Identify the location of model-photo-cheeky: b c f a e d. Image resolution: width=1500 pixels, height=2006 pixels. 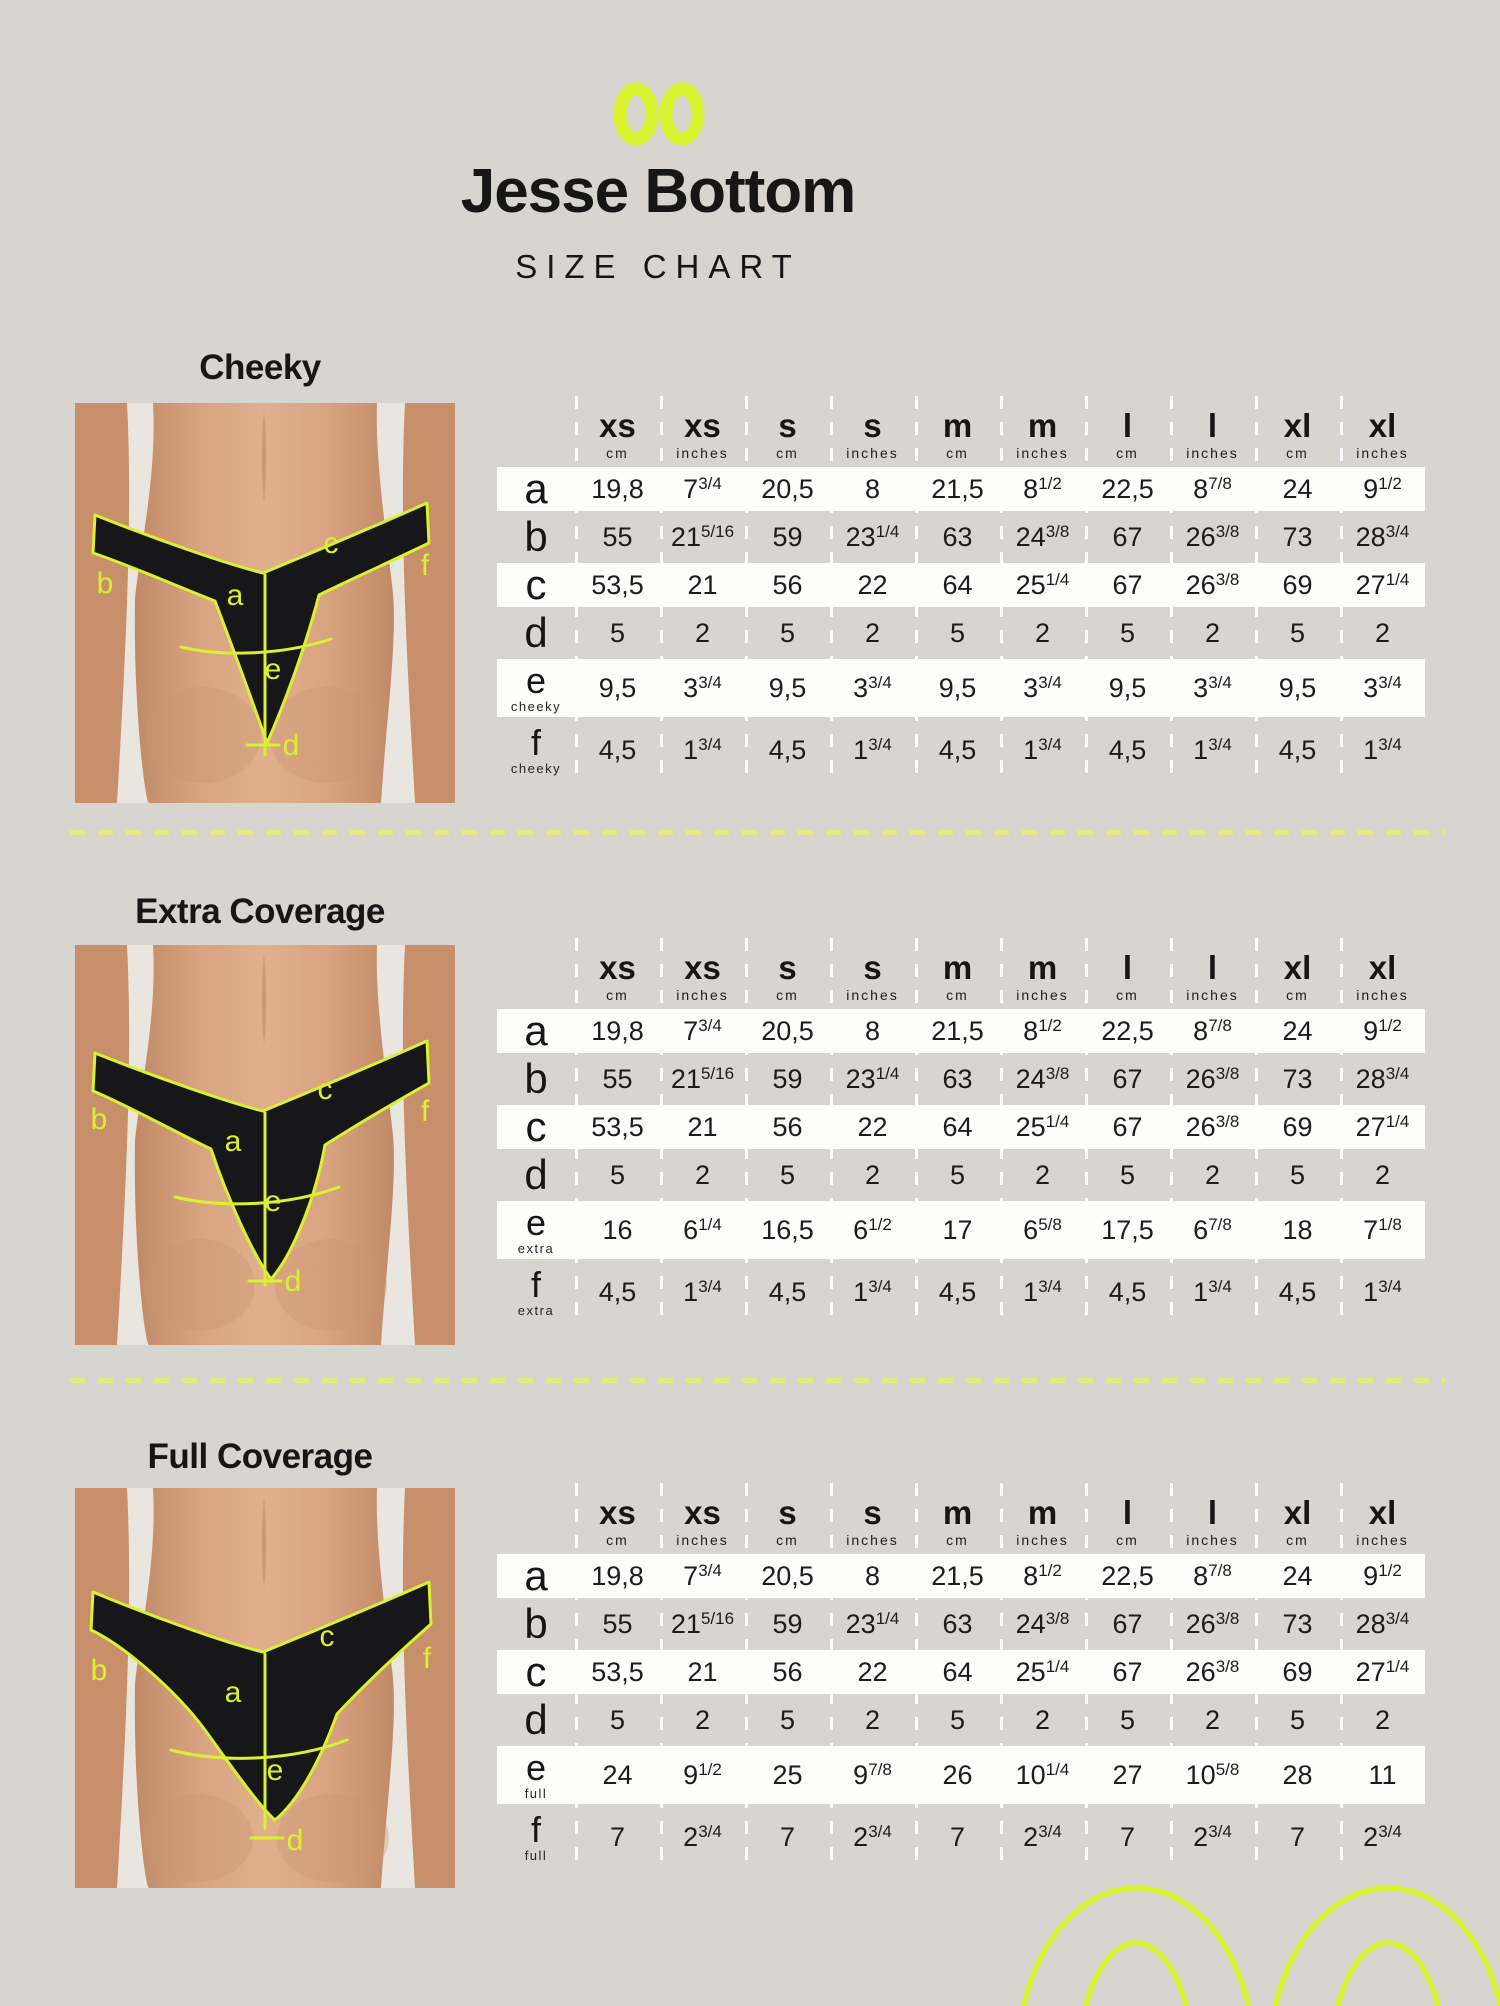
(265, 603).